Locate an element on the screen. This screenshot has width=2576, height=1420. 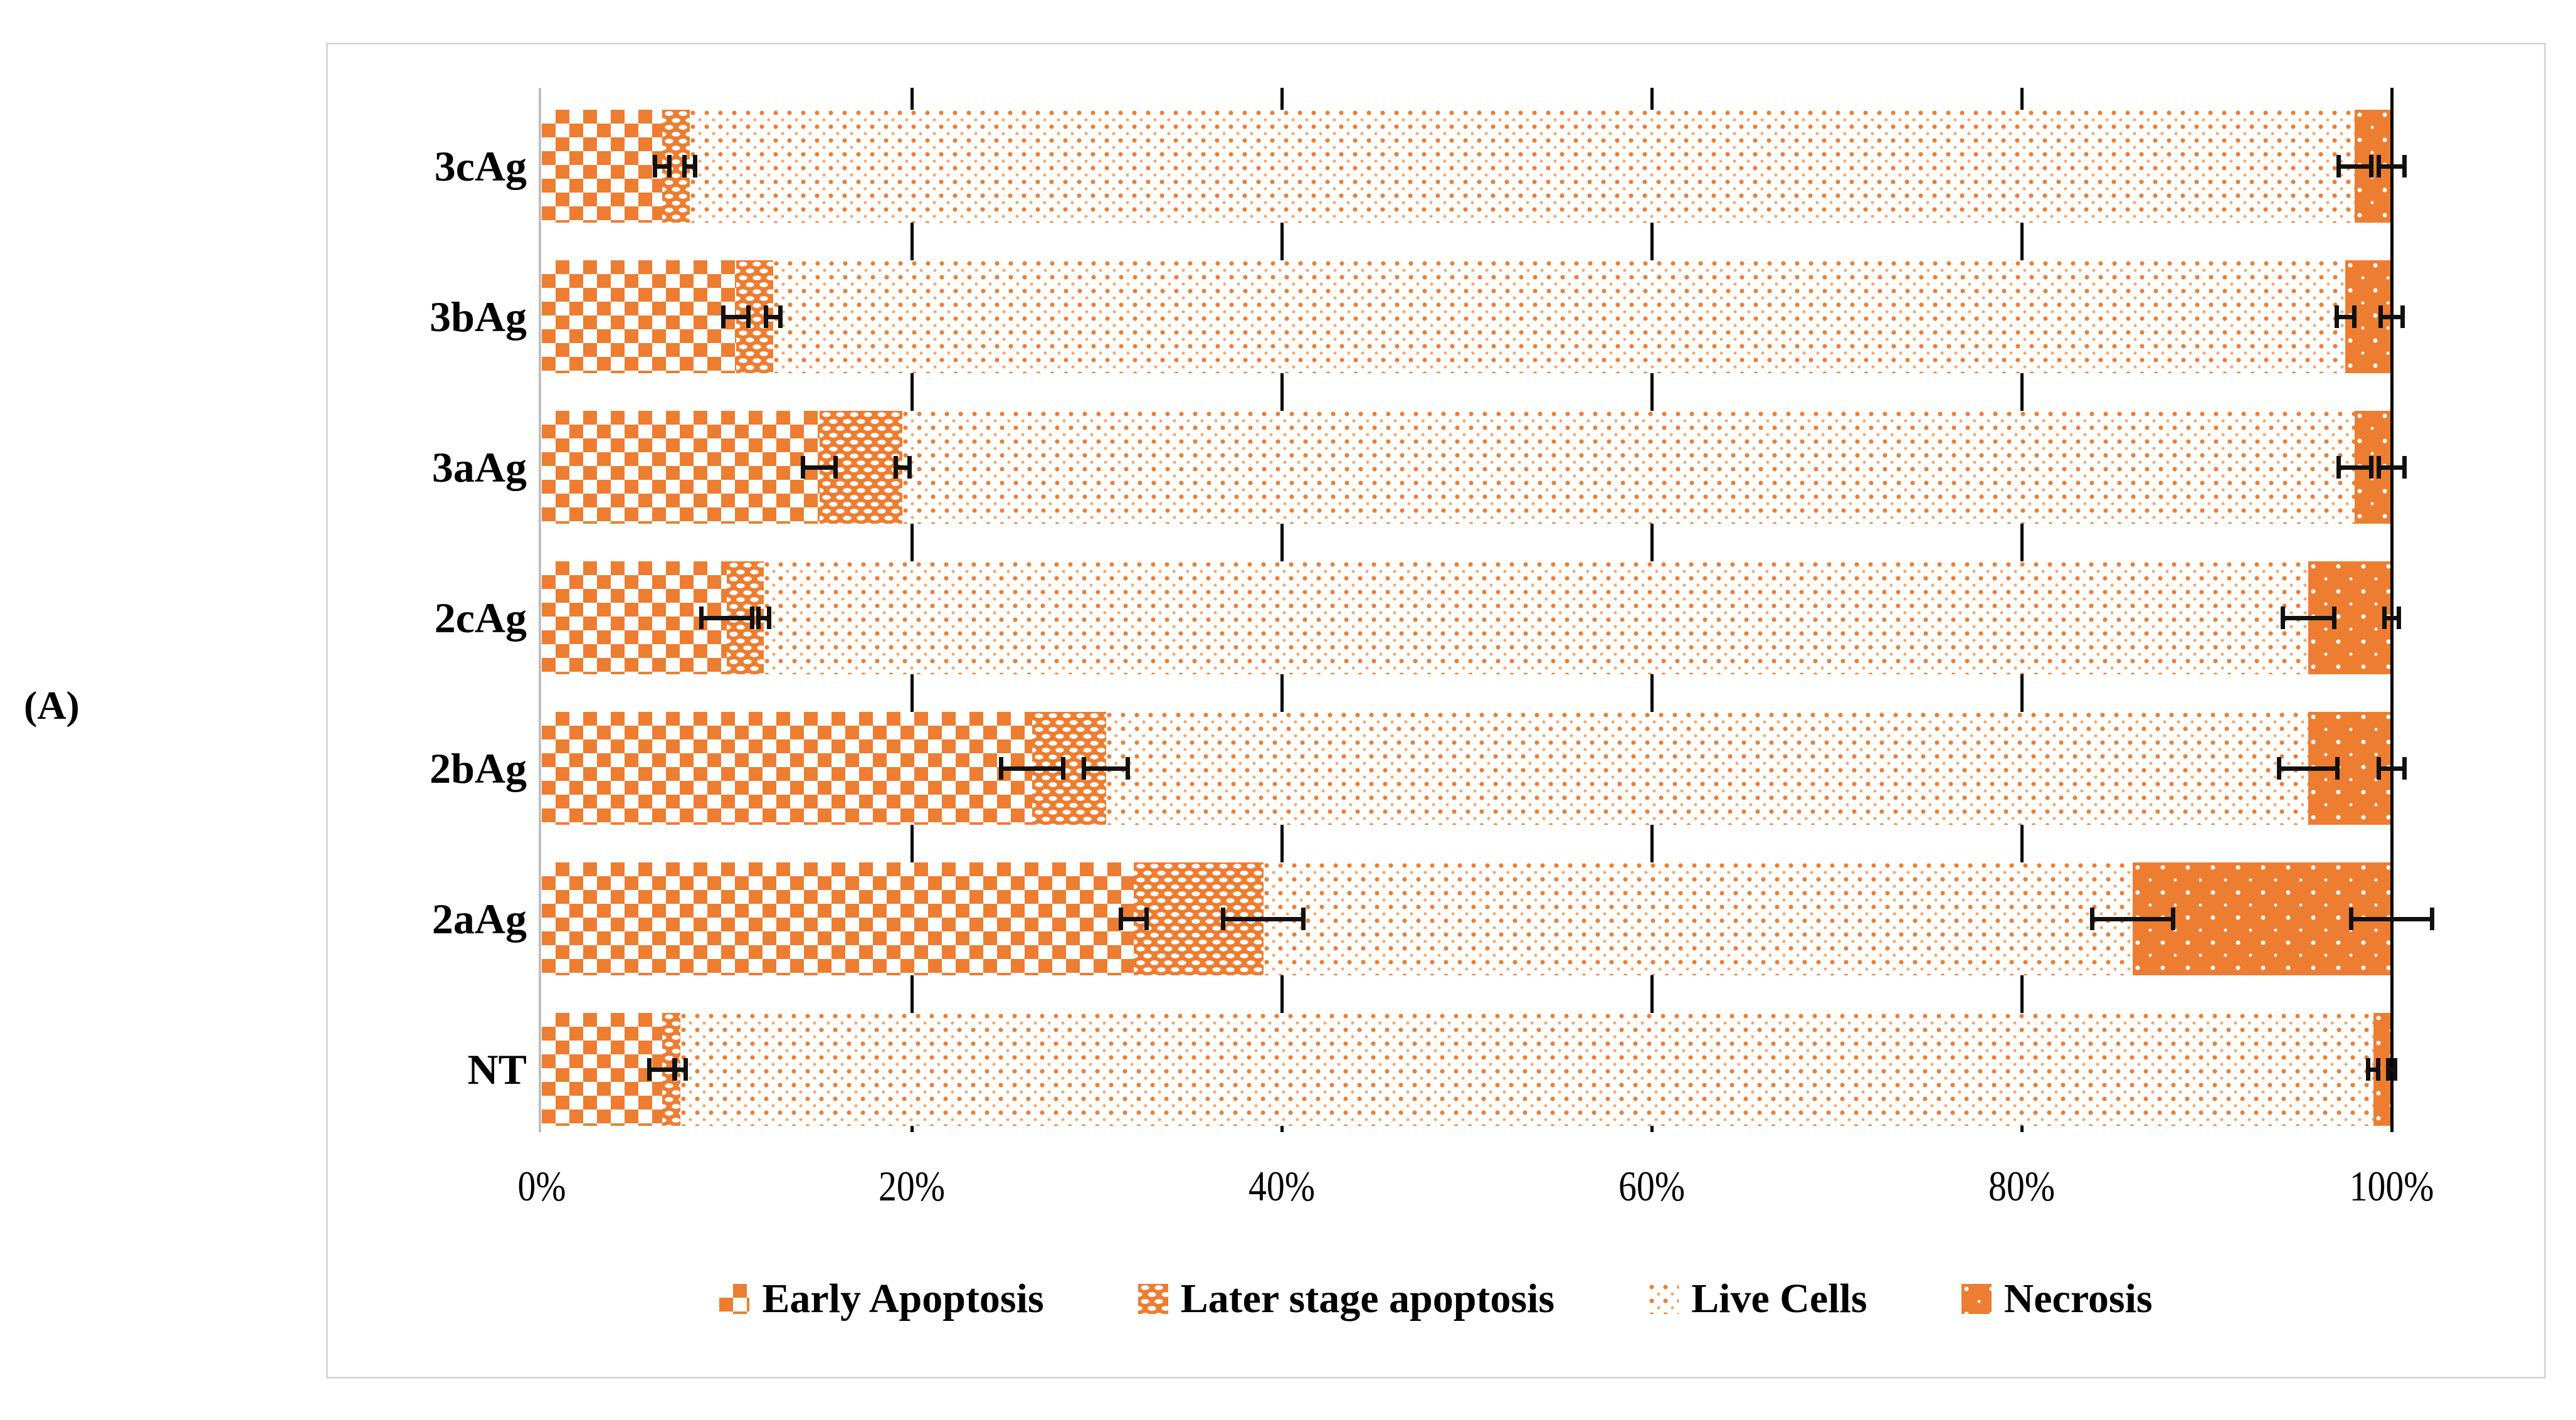
panel-label: (A) is located at coordinates (52, 706).